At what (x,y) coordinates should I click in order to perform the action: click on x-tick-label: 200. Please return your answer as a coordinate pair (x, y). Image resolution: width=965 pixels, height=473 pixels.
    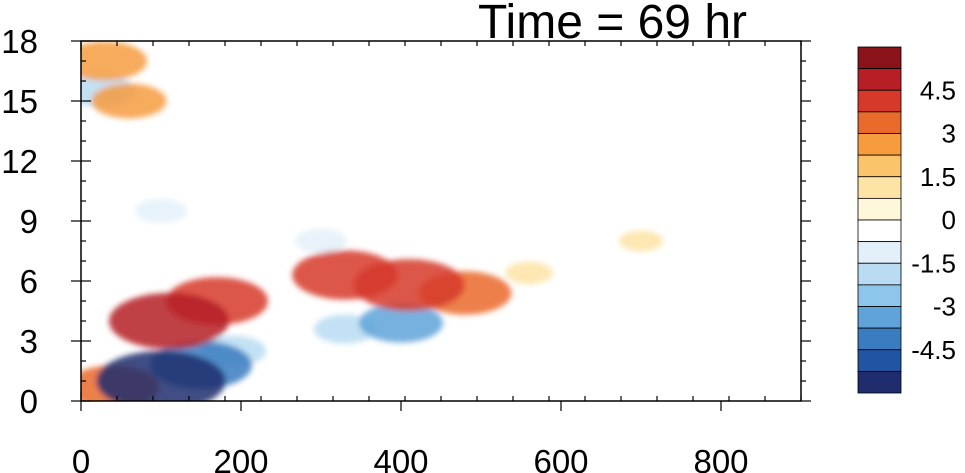
    Looking at the image, I should click on (240, 458).